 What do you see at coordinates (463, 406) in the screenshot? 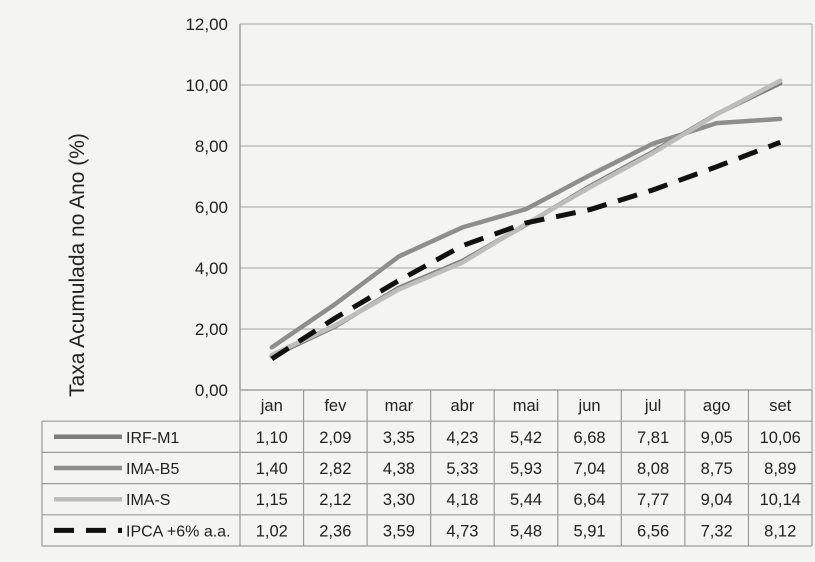
I see `category-label: abr` at bounding box center [463, 406].